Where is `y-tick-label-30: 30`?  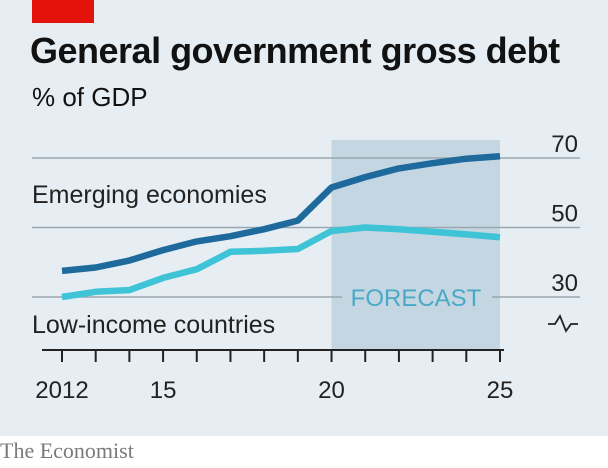 y-tick-label-30: 30 is located at coordinates (564, 283).